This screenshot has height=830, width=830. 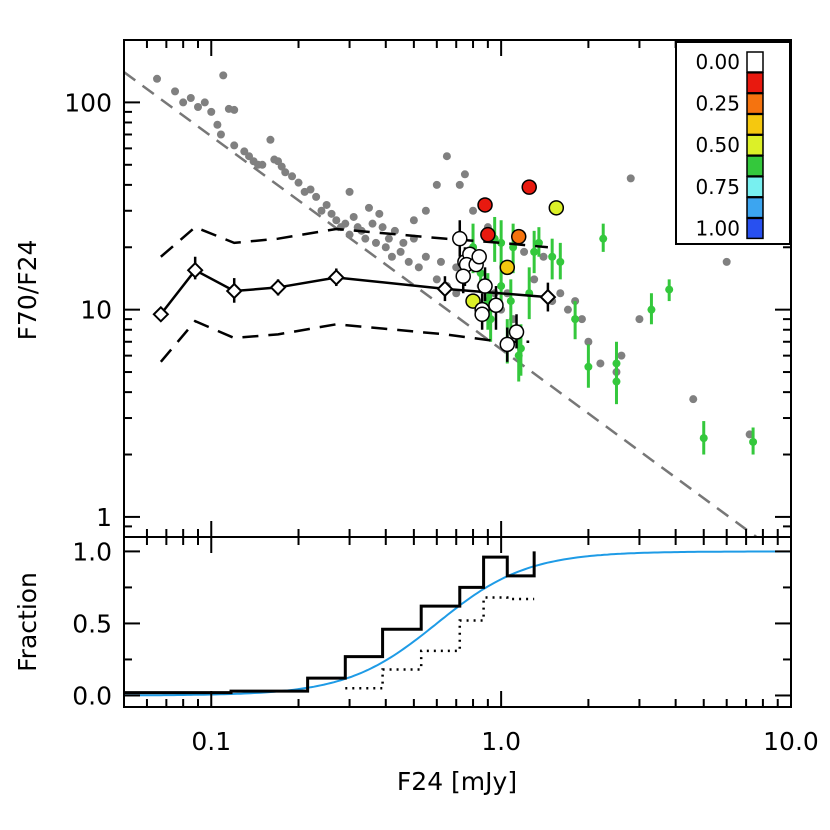 I want to click on dotted-histogram, so click(x=440, y=643).